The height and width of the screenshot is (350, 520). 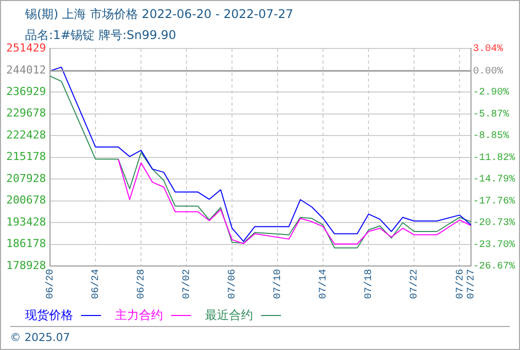 I want to click on x-tick-label: 07/22, so click(x=414, y=284).